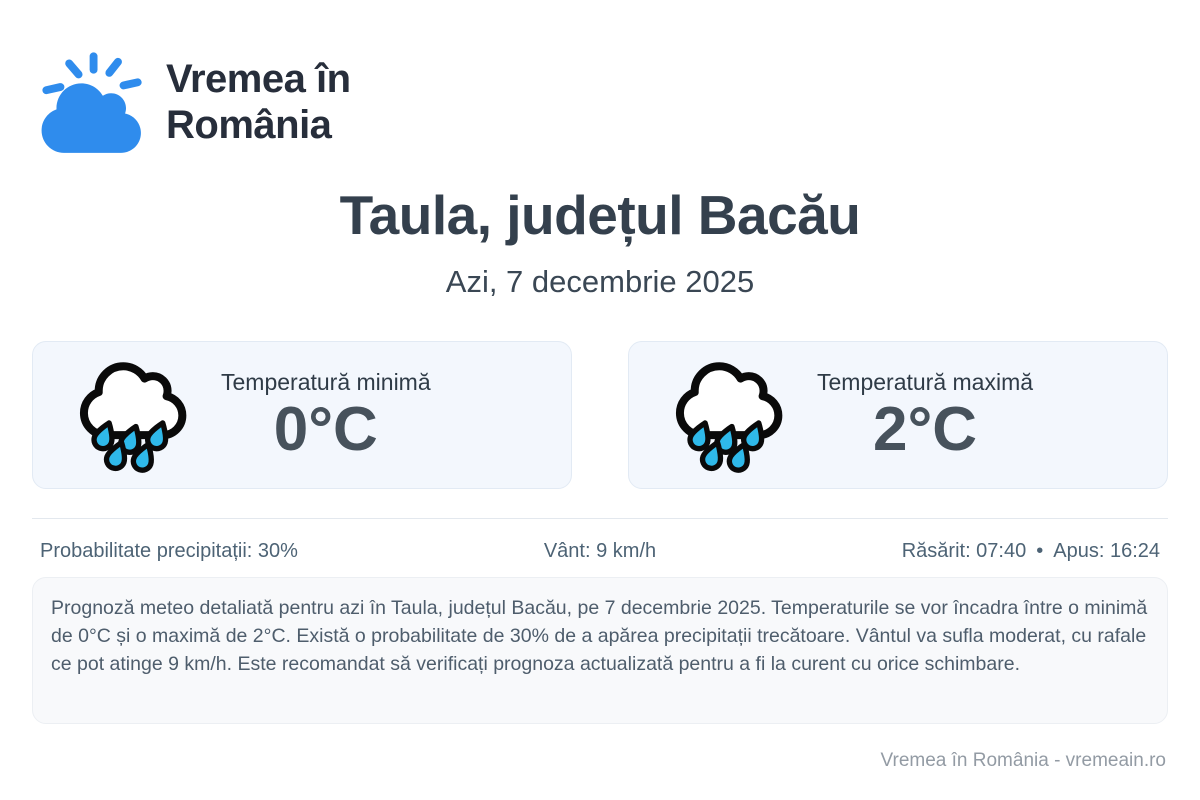 The width and height of the screenshot is (1200, 800). What do you see at coordinates (600, 518) in the screenshot?
I see `stats-divider` at bounding box center [600, 518].